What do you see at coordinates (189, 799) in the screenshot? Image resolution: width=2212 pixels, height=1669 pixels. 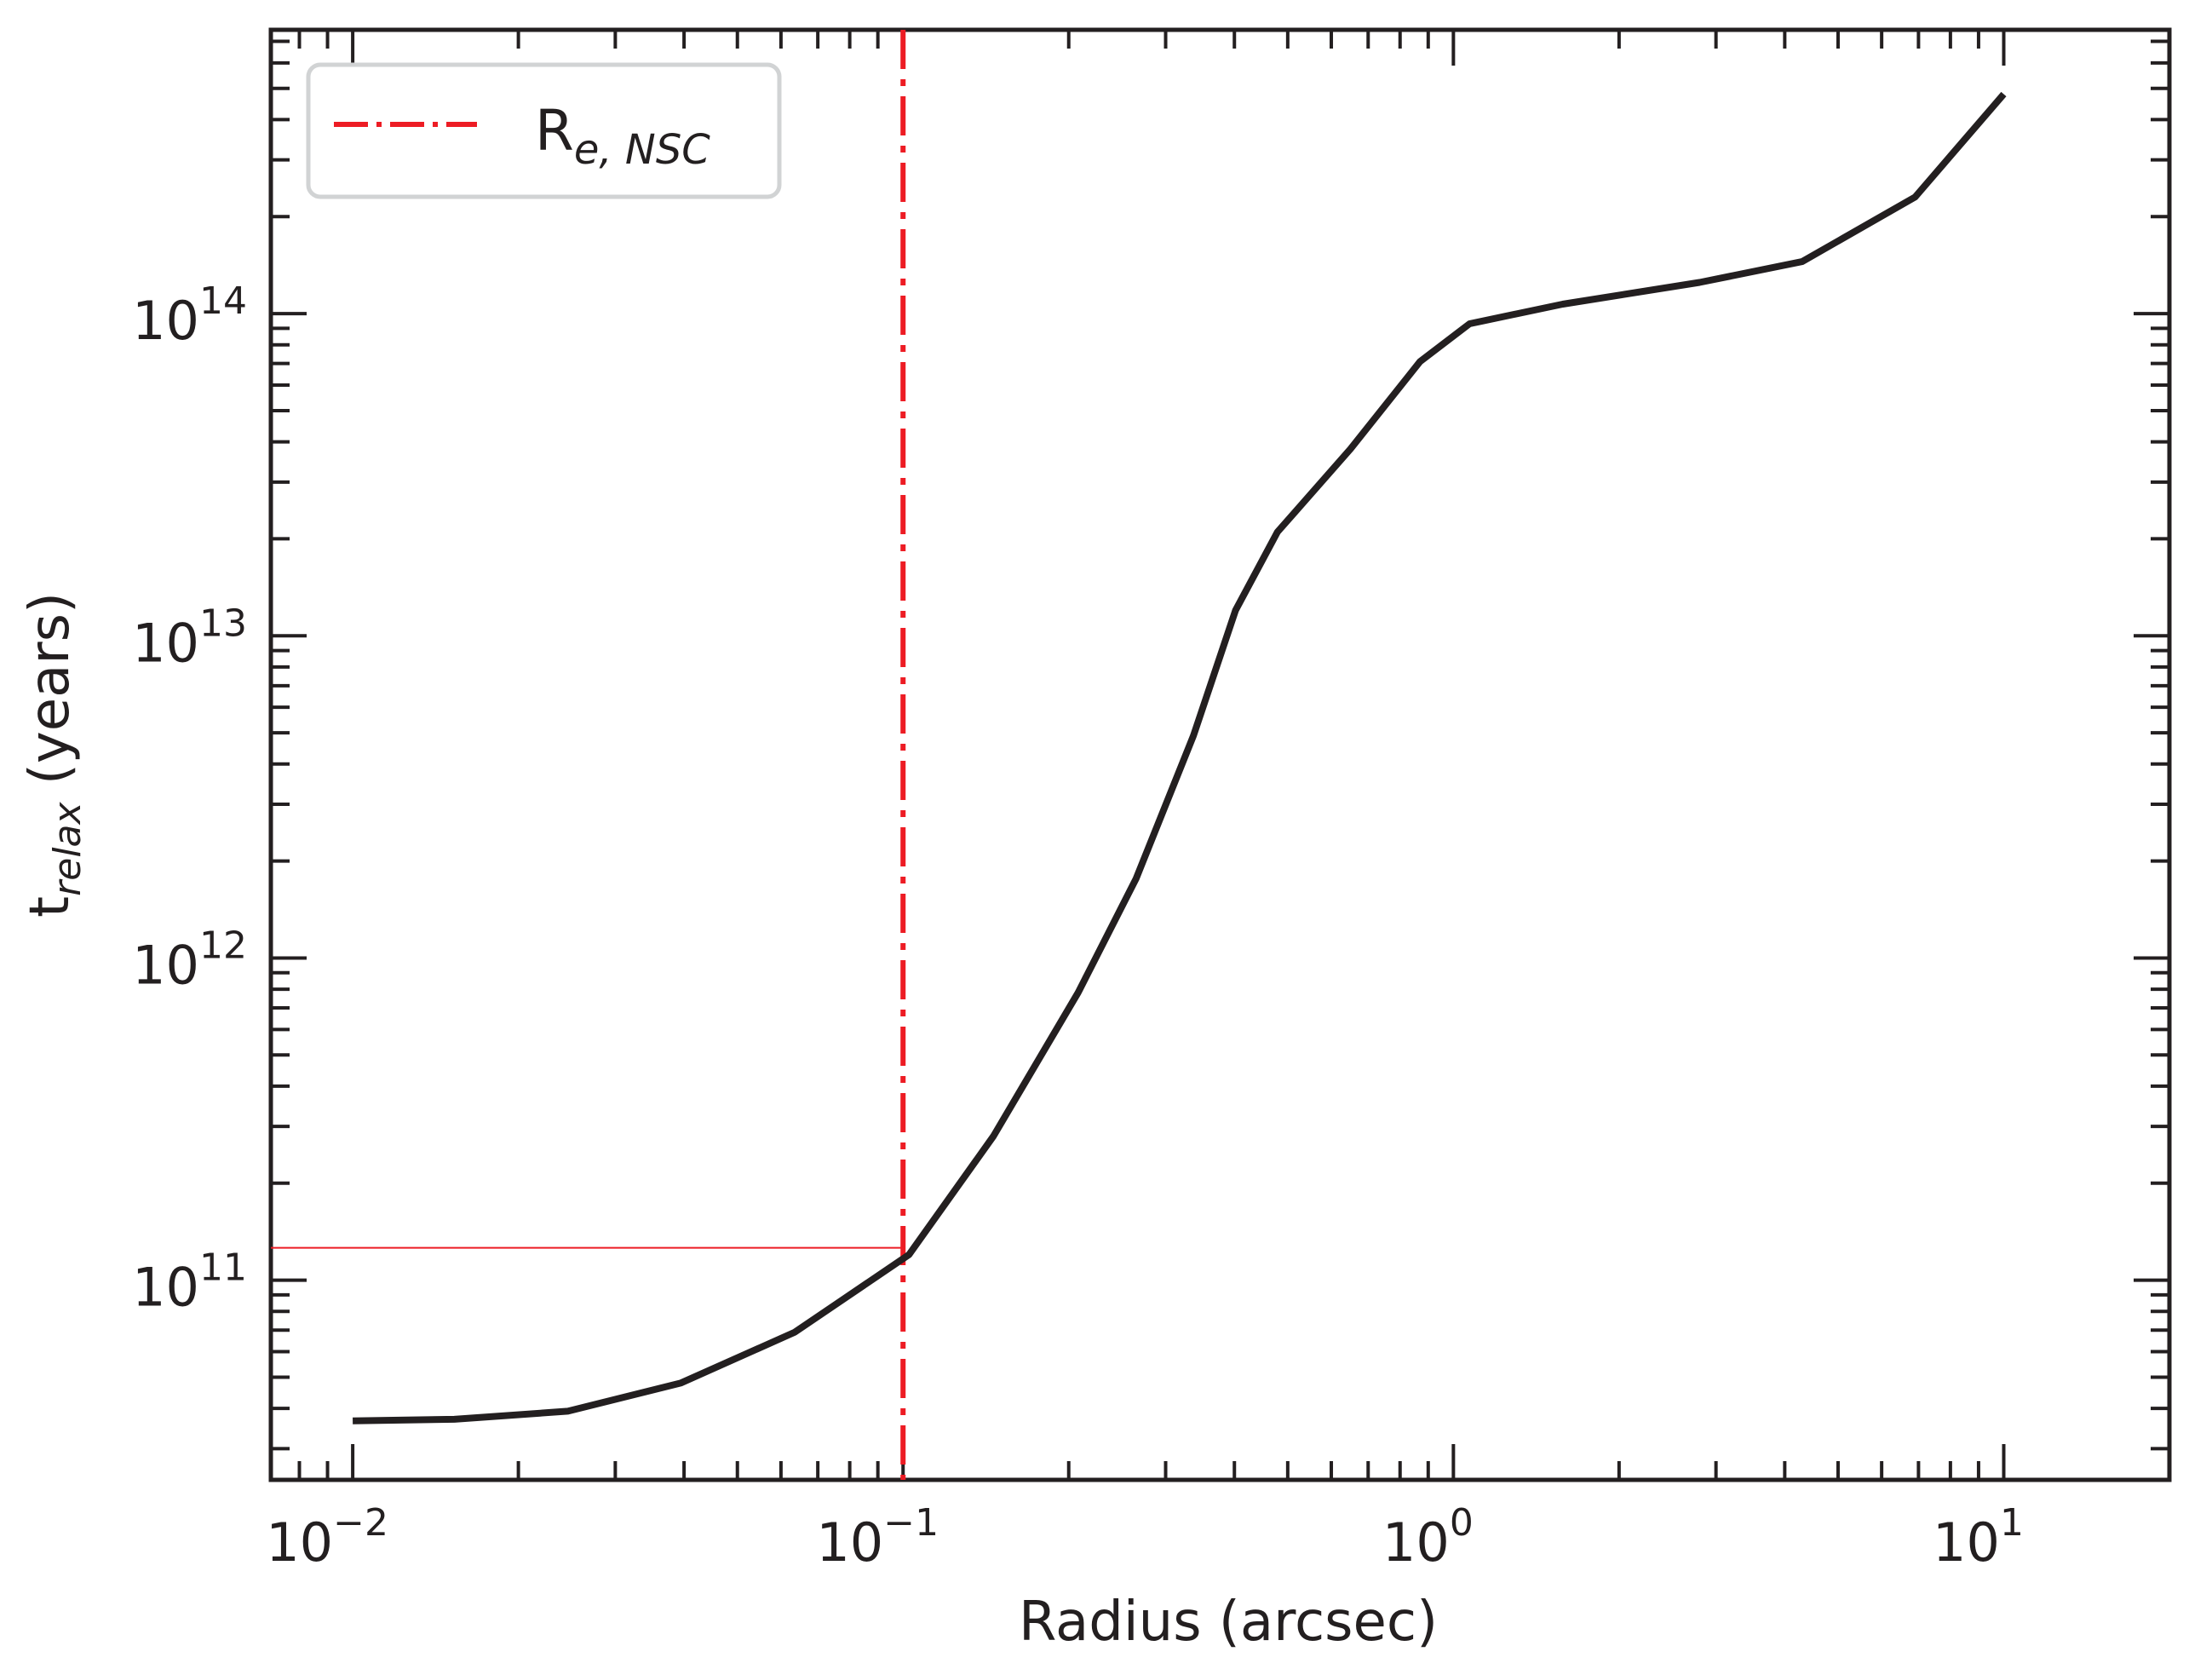 I see `y-tick-labels: 1011 1012 1013 1014` at bounding box center [189, 799].